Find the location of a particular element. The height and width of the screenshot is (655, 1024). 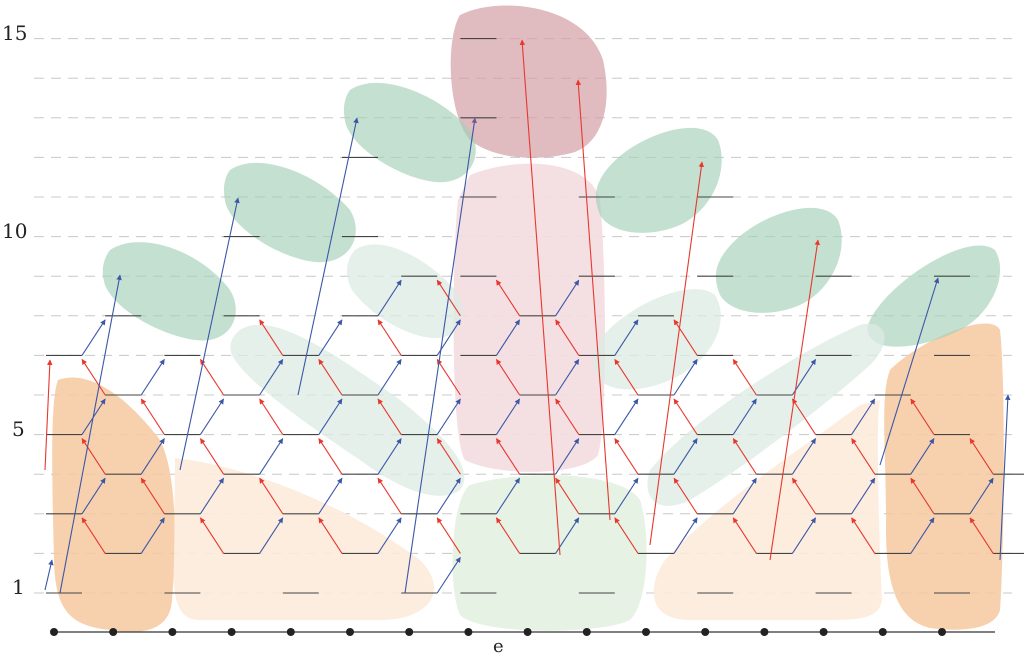

region-orange-right is located at coordinates (944, 476).